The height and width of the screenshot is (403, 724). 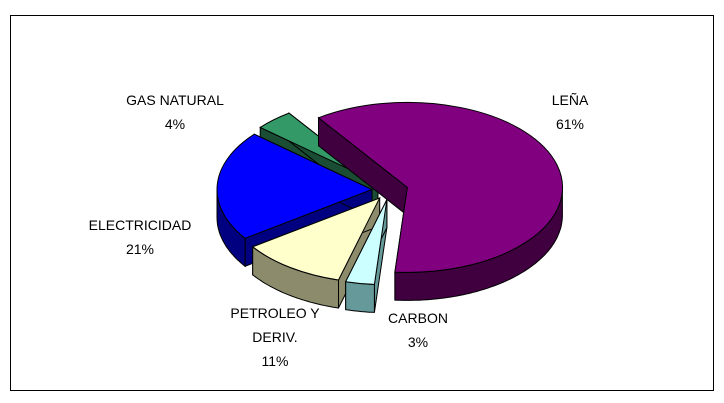 I want to click on value-label: 11%, so click(x=275, y=361).